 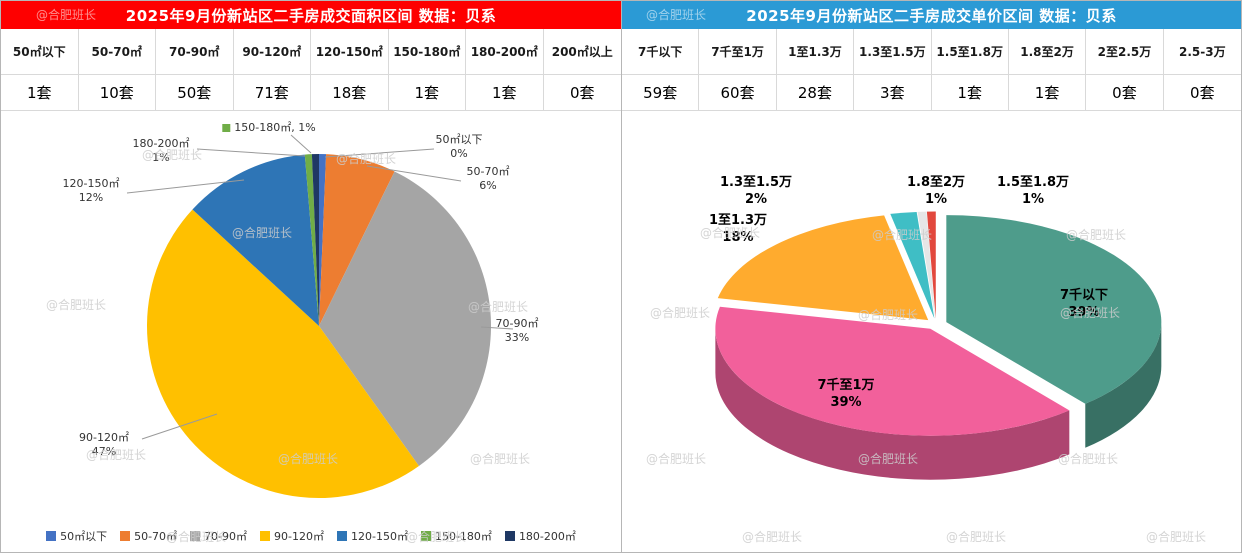 What do you see at coordinates (156, 536) in the screenshot?
I see `legend-label: 50-70㎡` at bounding box center [156, 536].